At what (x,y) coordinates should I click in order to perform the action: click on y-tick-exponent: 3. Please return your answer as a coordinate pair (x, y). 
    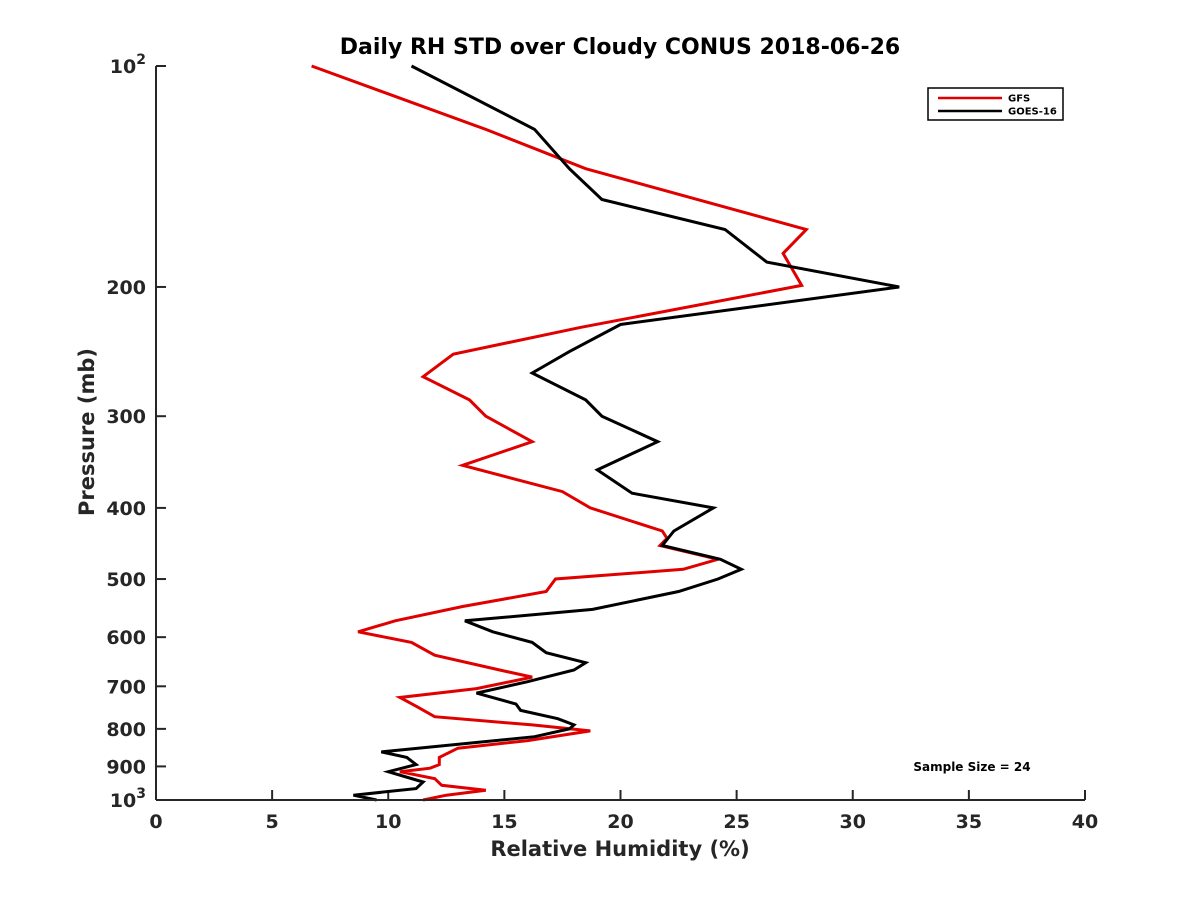
    Looking at the image, I should click on (141, 794).